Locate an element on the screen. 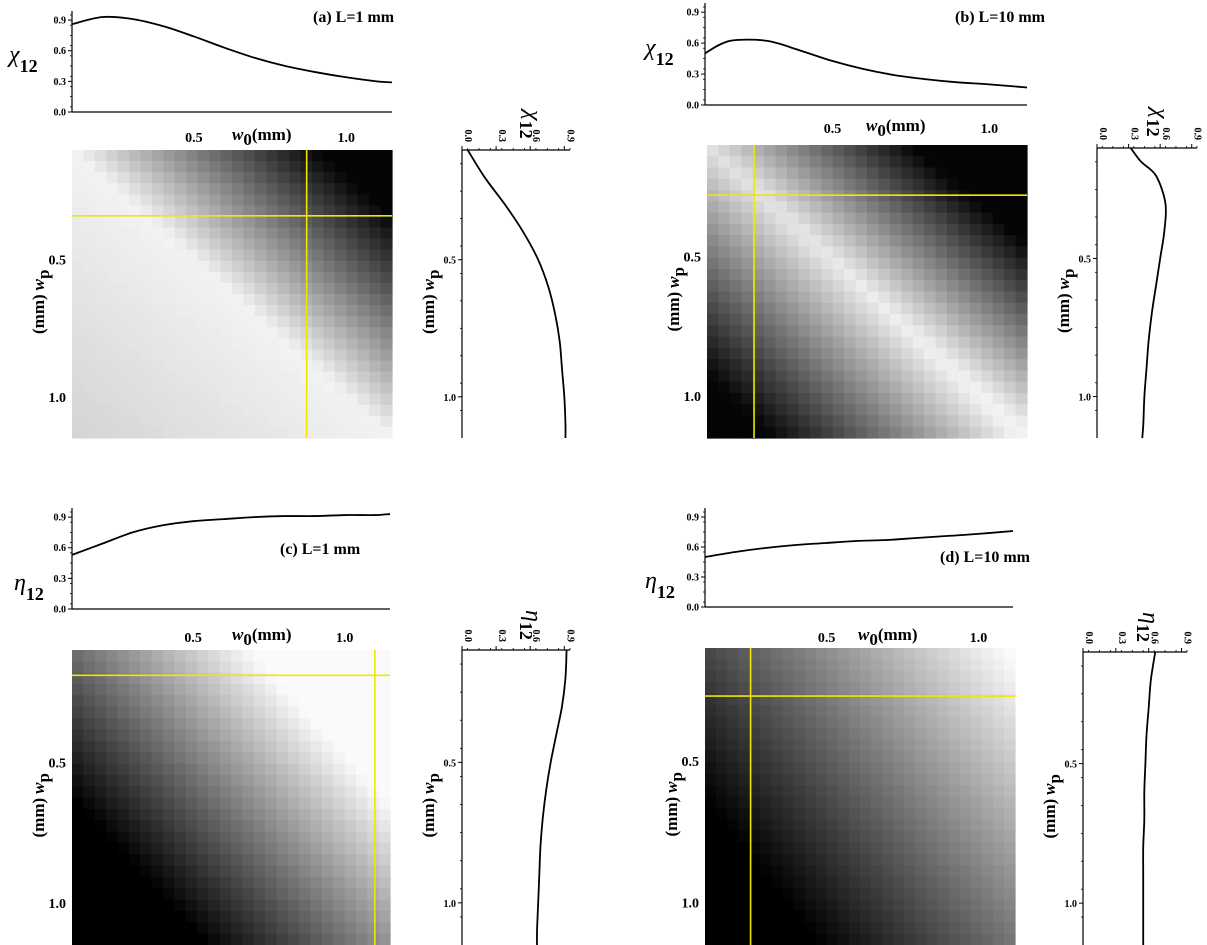 Image resolution: width=1207 pixels, height=945 pixels. y-tick-label: 1.0 is located at coordinates (691, 904).